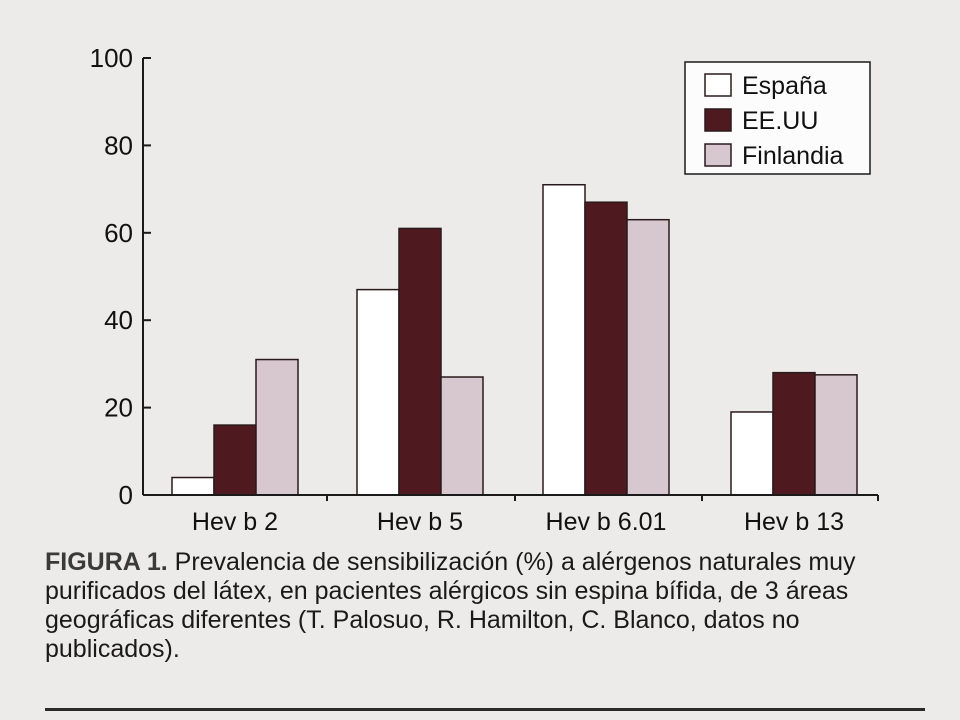 The width and height of the screenshot is (960, 720). What do you see at coordinates (794, 522) in the screenshot?
I see `x-tick-label: Hev b 13` at bounding box center [794, 522].